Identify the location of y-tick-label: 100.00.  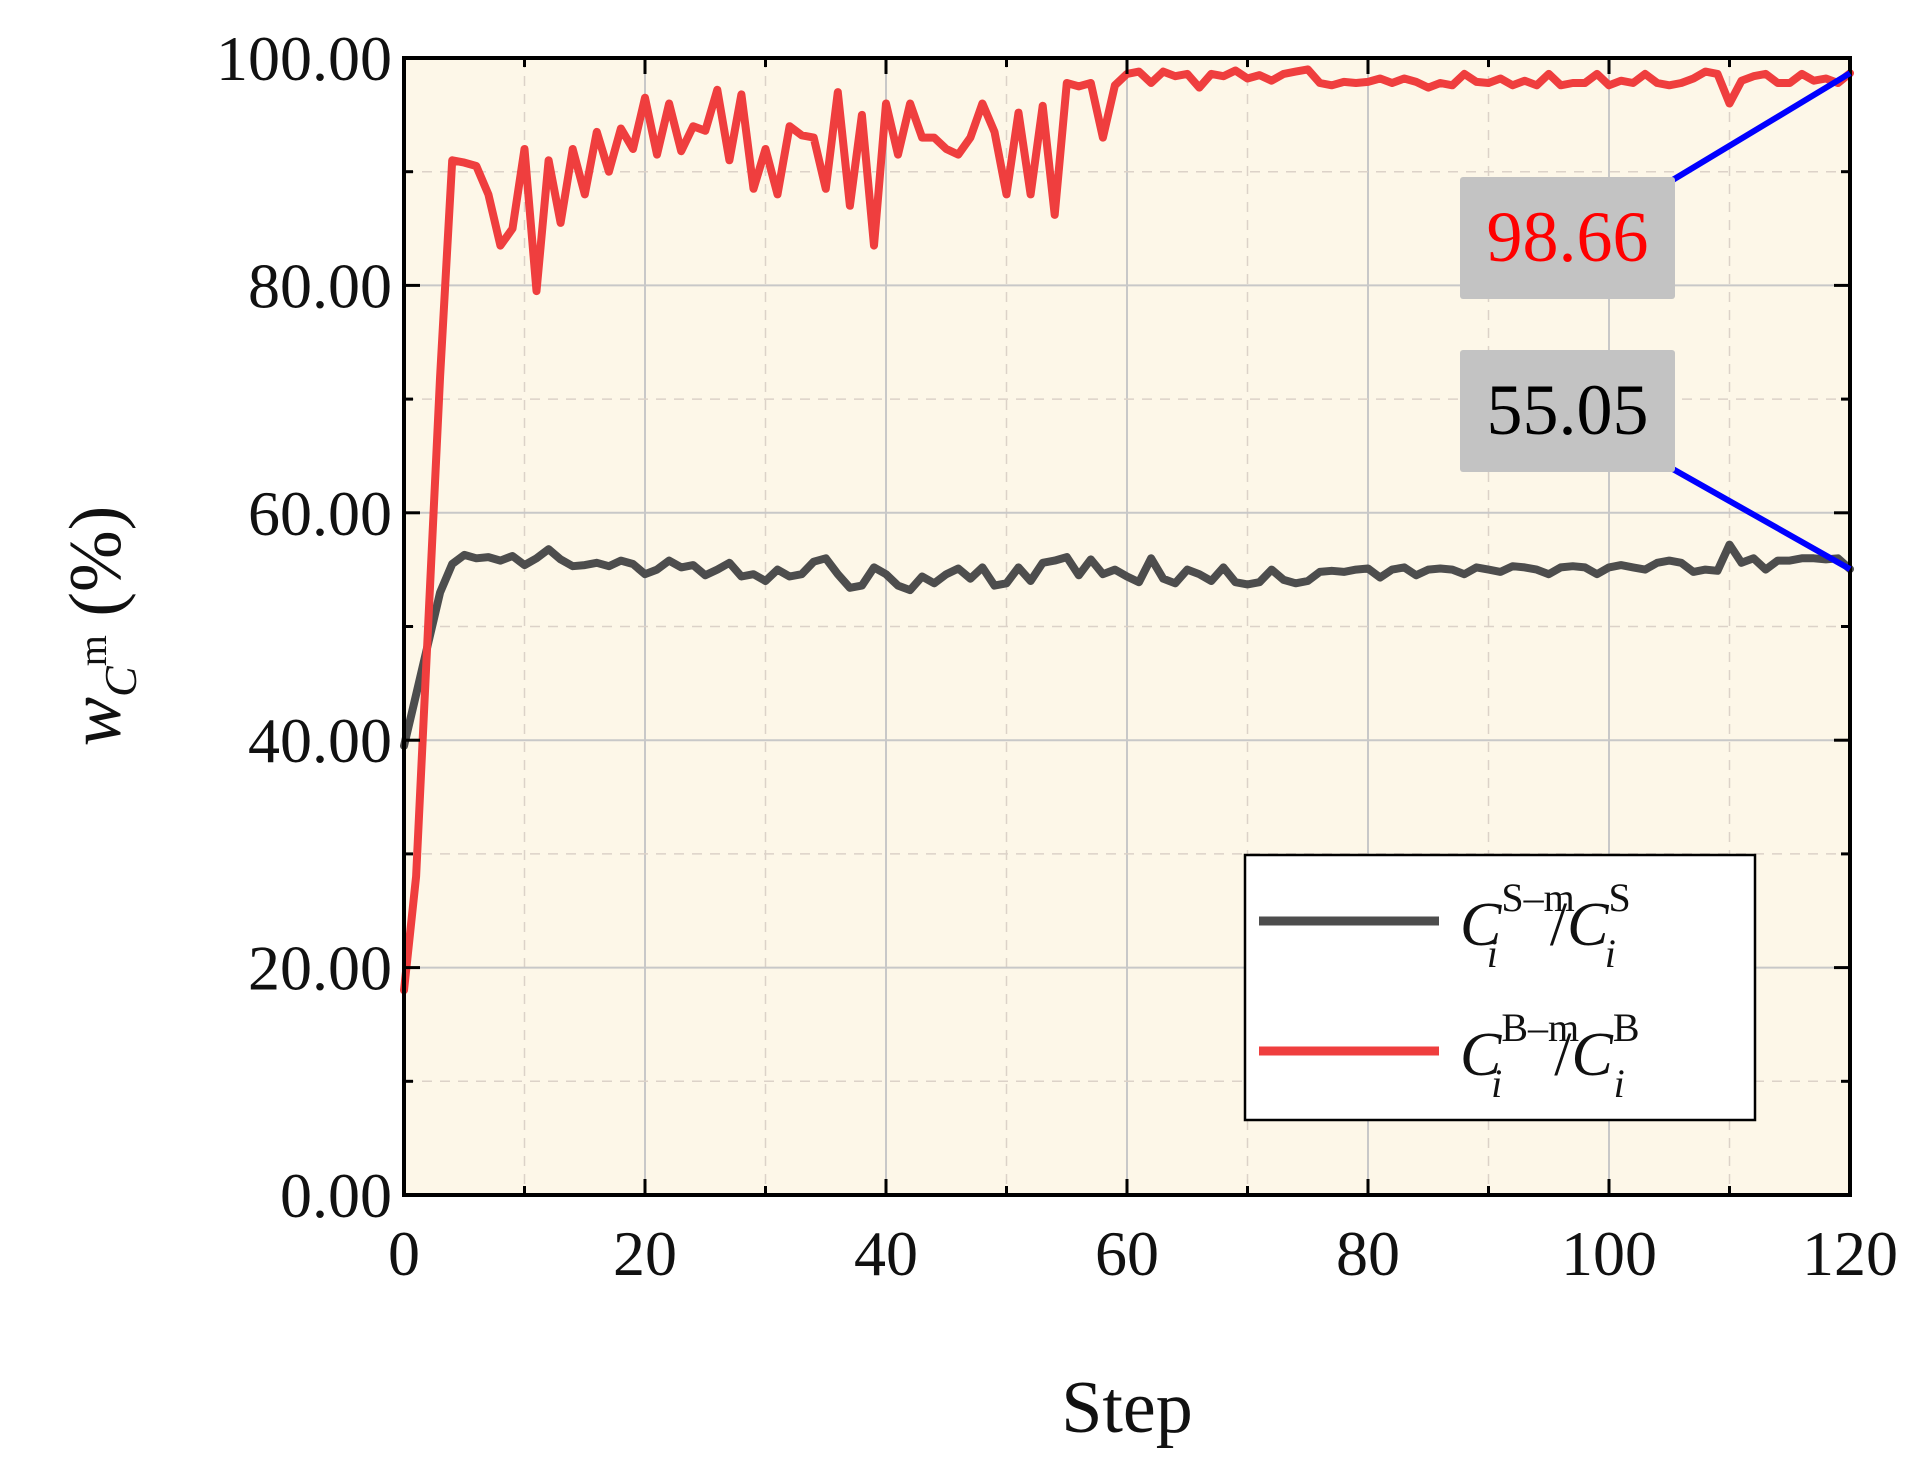
(304, 58).